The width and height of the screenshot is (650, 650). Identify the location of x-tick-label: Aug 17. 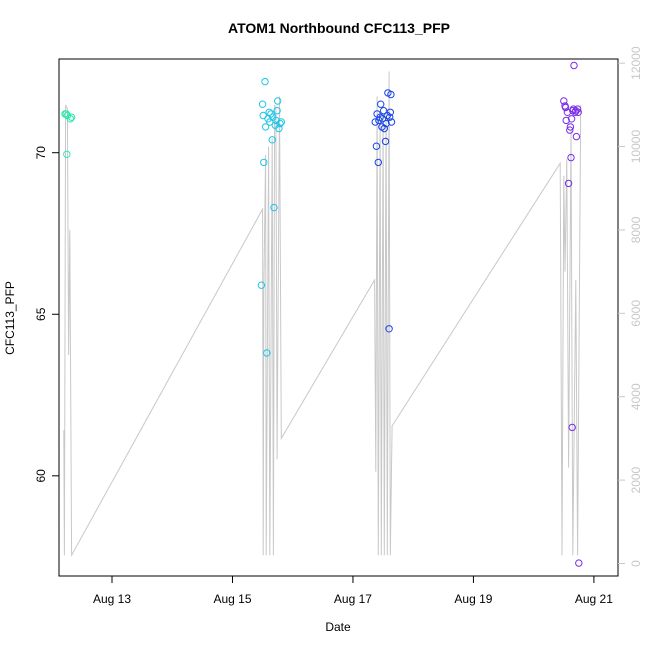
(353, 599).